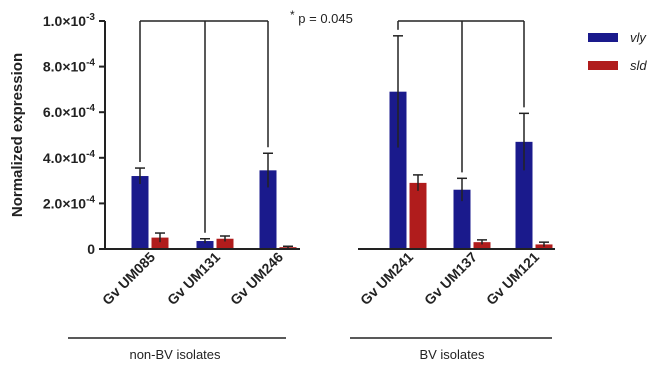 This screenshot has height=366, width=651. Describe the element at coordinates (310, 349) in the screenshot. I see `group-labels: non-BV isolates BV isolates` at that location.